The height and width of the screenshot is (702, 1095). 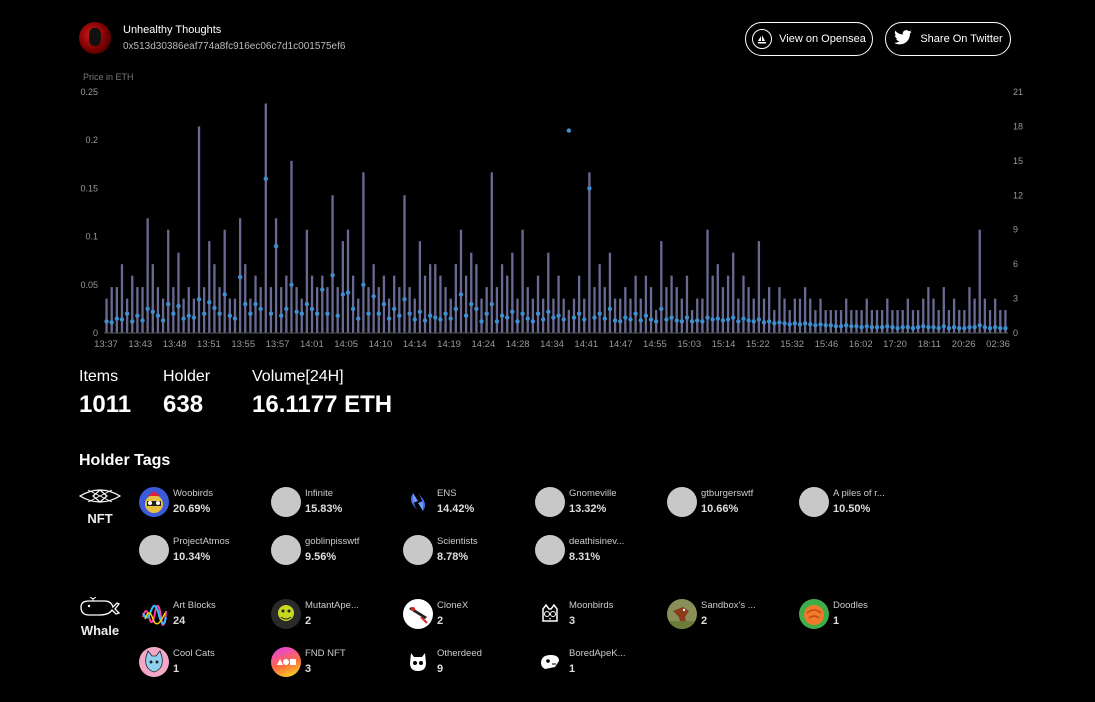 I want to click on whale-tag-mutantape: MutantApe... 2, so click(x=334, y=615).